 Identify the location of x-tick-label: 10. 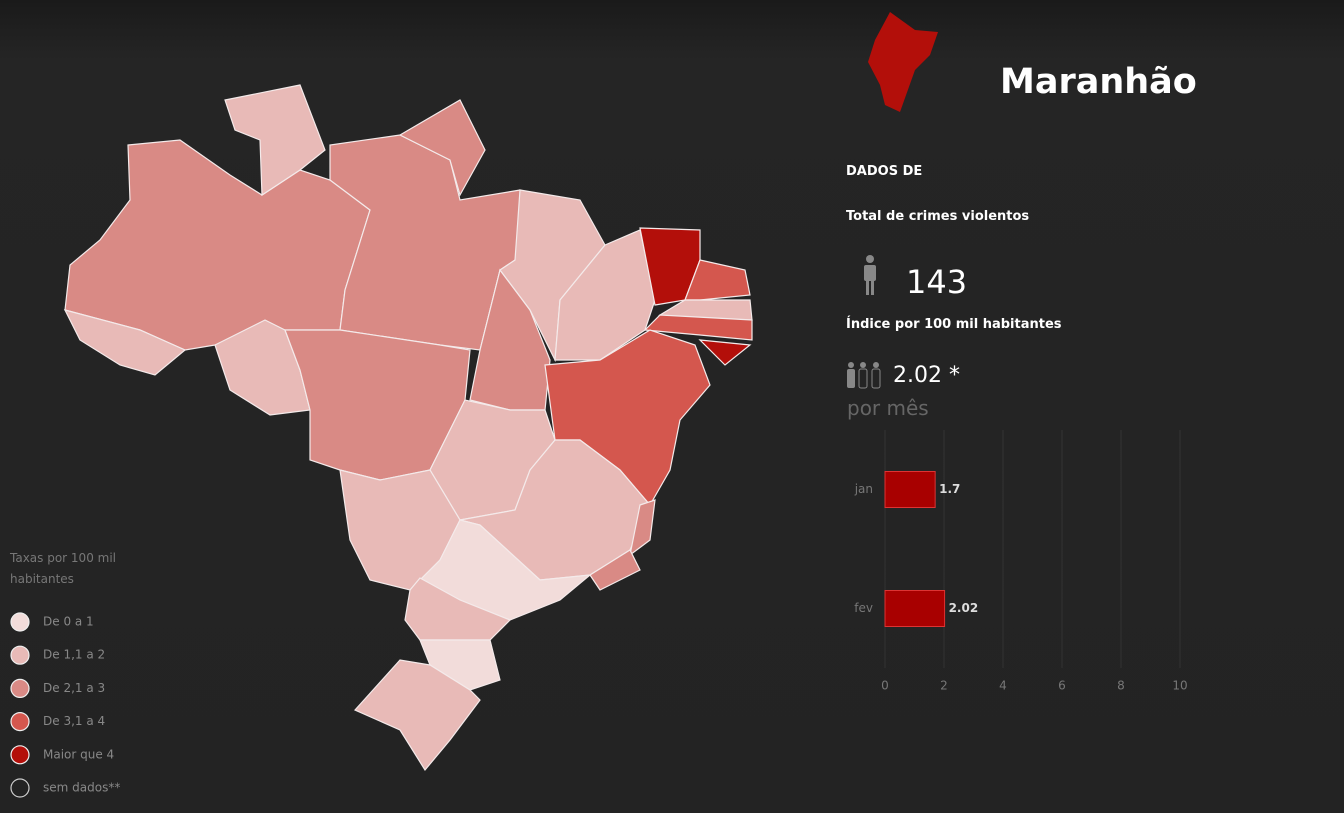
(1179, 686).